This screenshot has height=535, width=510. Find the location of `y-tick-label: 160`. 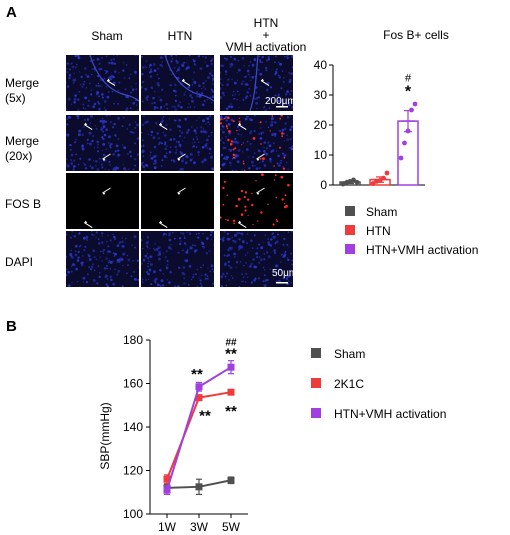

y-tick-label: 160 is located at coordinates (133, 384).